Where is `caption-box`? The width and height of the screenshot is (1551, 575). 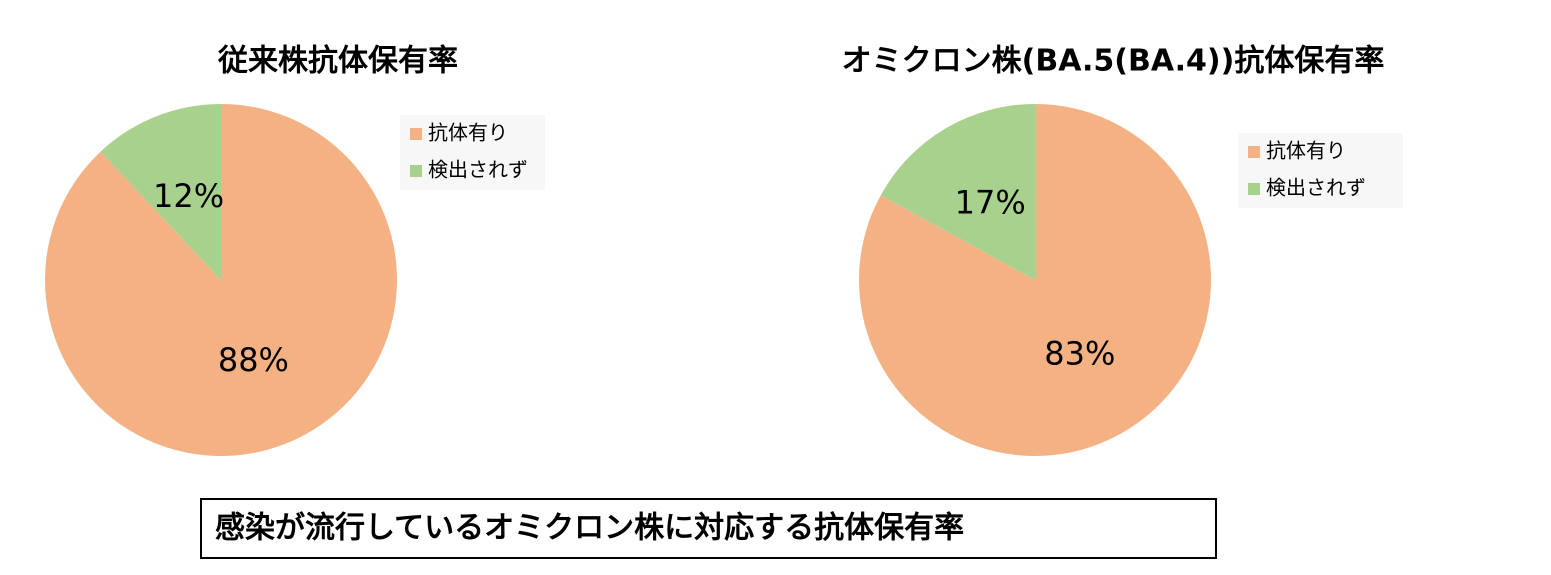
caption-box is located at coordinates (708, 528).